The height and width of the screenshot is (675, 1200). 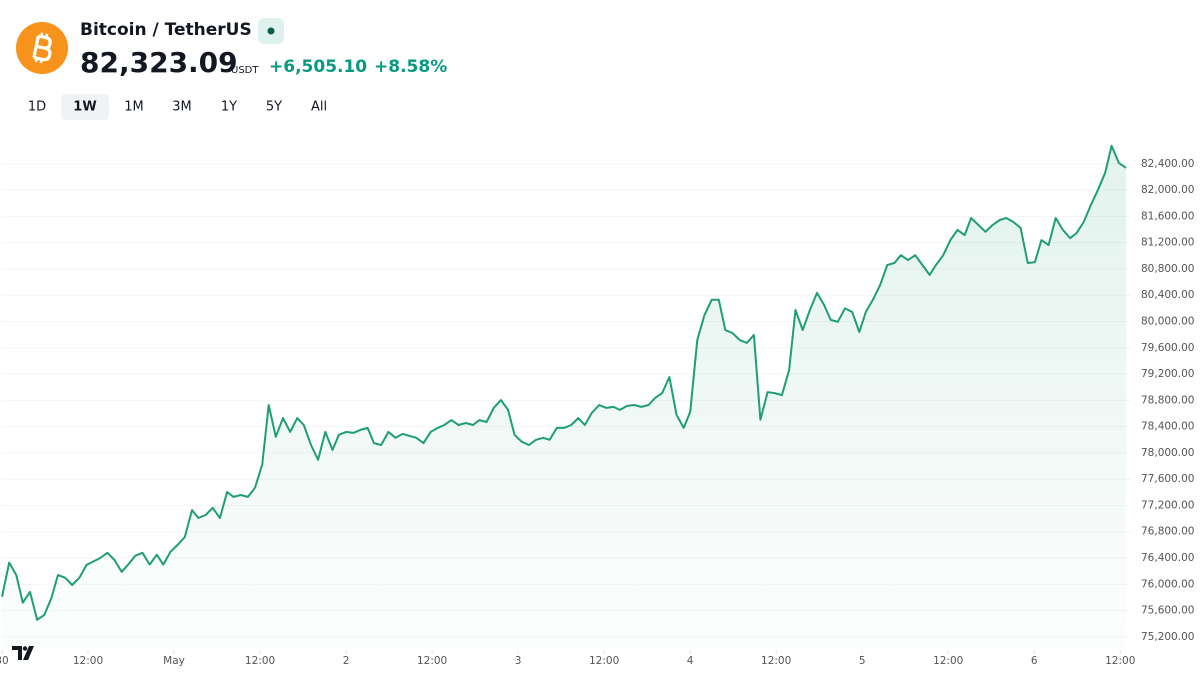 I want to click on currency: USDT, so click(x=245, y=70).